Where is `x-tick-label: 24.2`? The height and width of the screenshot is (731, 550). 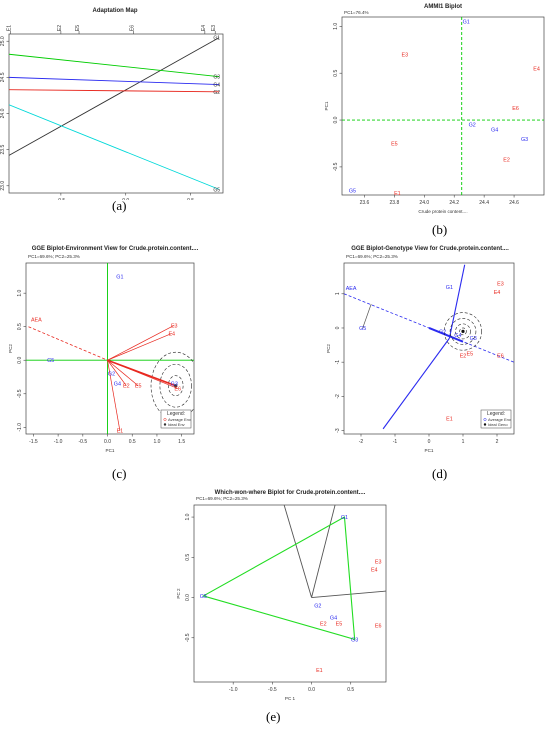
x-tick-label: 24.2 is located at coordinates (454, 203).